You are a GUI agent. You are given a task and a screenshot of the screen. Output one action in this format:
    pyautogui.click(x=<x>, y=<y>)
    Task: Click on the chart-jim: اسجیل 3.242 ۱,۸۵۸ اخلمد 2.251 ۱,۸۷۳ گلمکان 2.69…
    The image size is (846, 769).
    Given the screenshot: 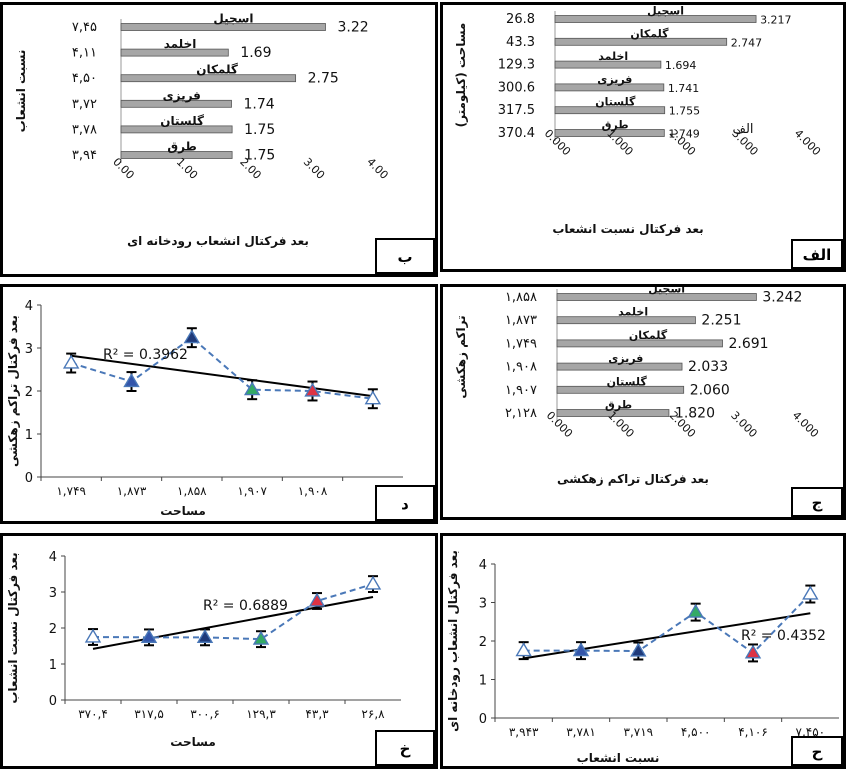 What is the action you would take?
    pyautogui.click(x=637, y=386)
    